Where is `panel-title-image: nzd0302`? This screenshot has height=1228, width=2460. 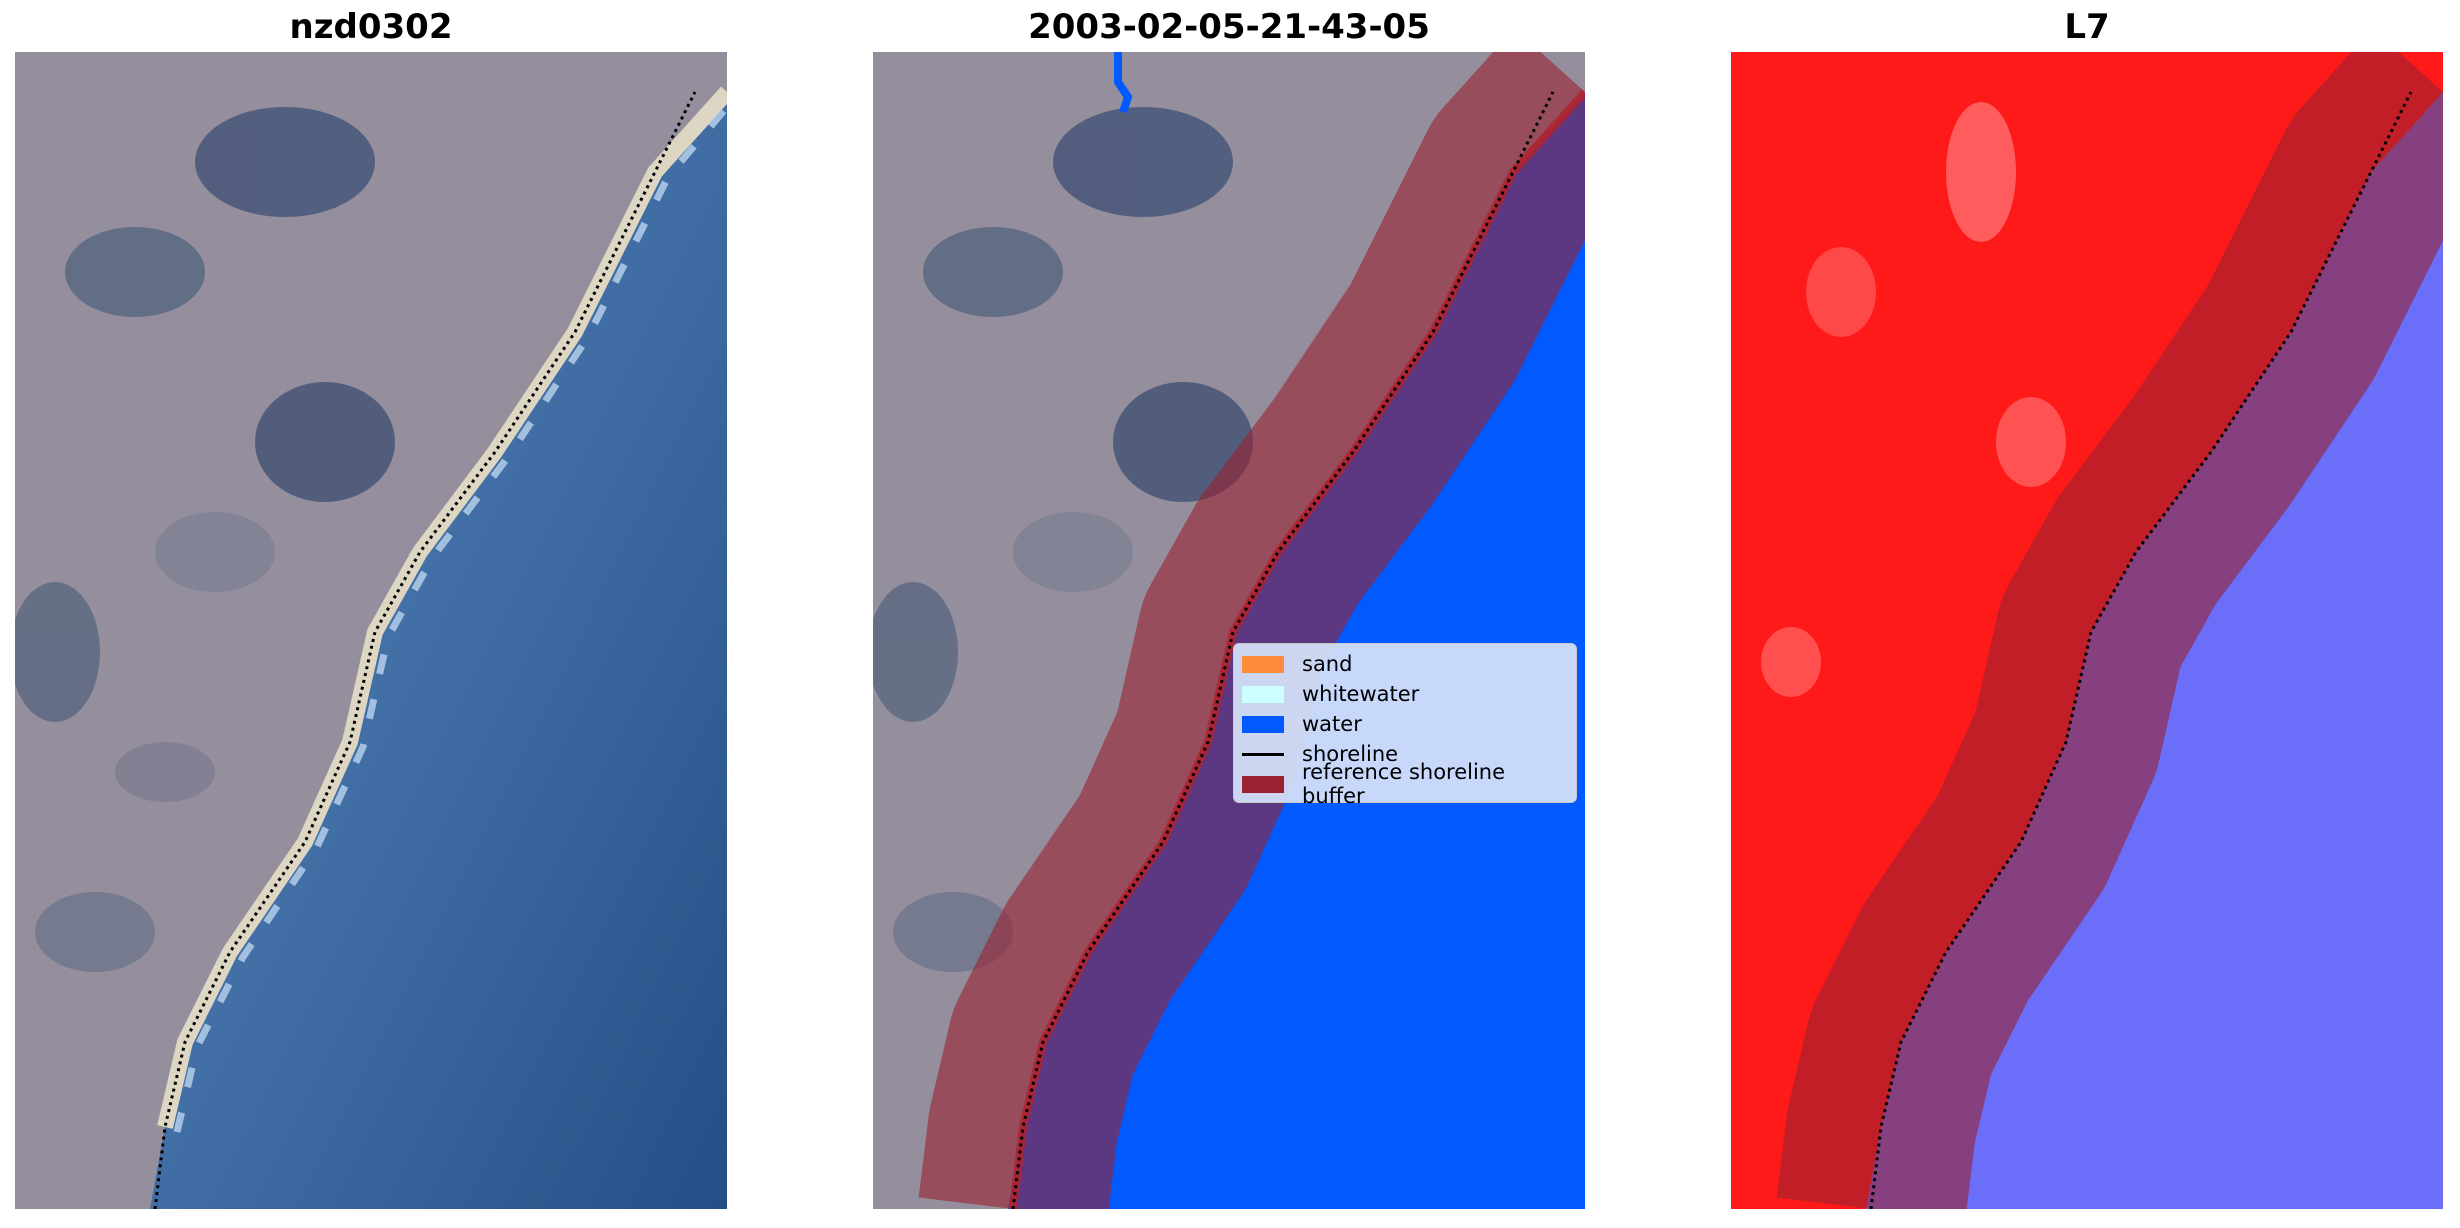 panel-title-image: nzd0302 is located at coordinates (371, 27).